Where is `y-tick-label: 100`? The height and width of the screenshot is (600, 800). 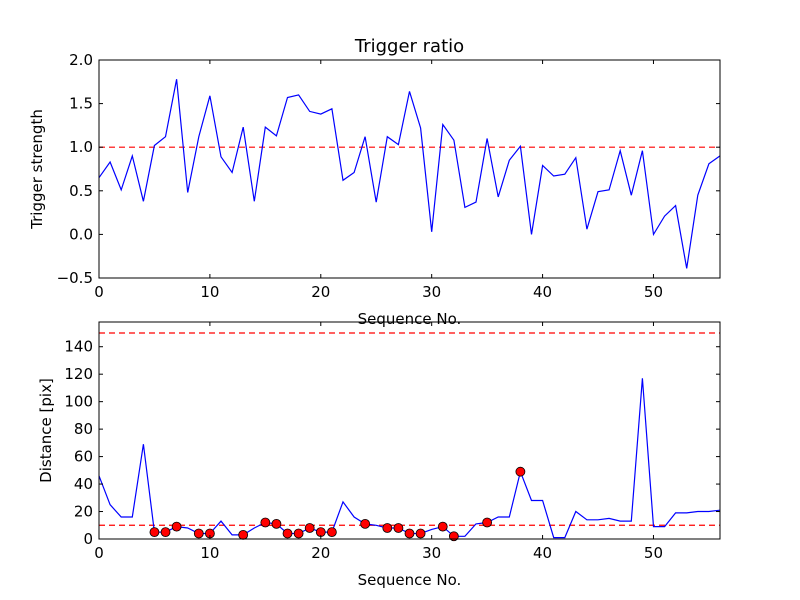 y-tick-label: 100 is located at coordinates (78, 402).